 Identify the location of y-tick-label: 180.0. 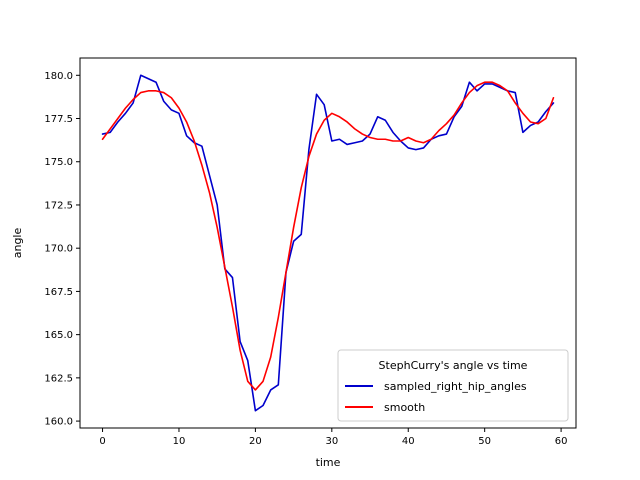
(58, 76).